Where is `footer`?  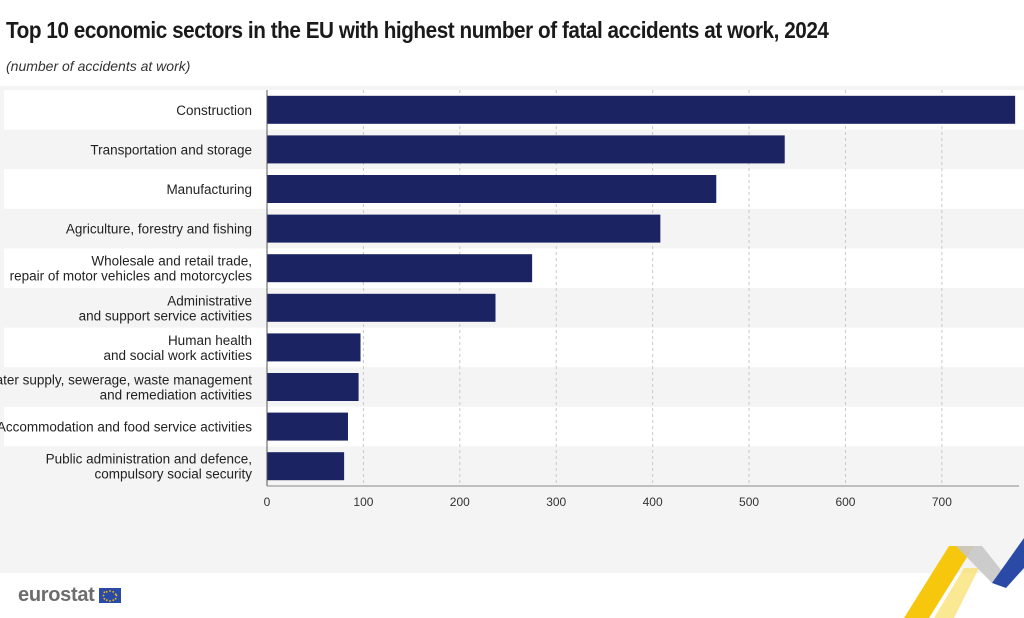
footer is located at coordinates (512, 595).